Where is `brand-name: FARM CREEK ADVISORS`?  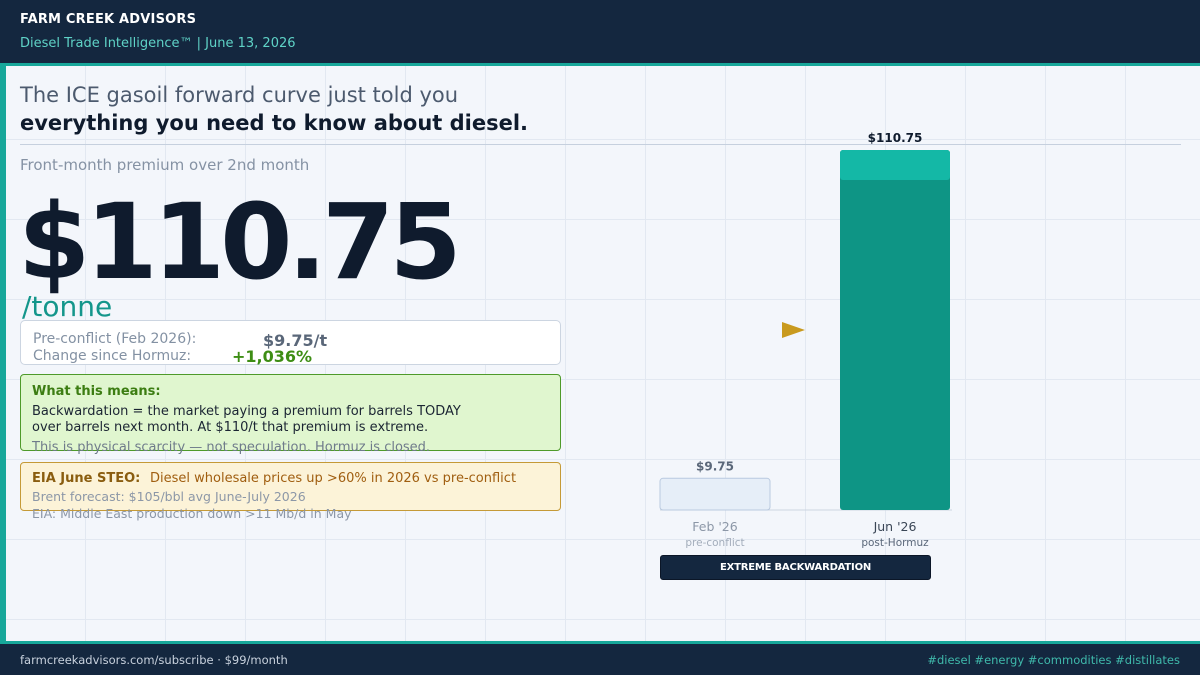 brand-name: FARM CREEK ADVISORS is located at coordinates (108, 19).